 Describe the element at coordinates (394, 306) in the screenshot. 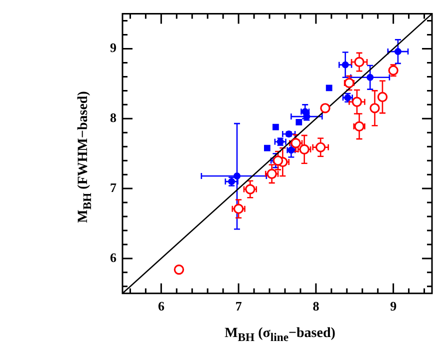

I see `x-tick-label: 9` at that location.